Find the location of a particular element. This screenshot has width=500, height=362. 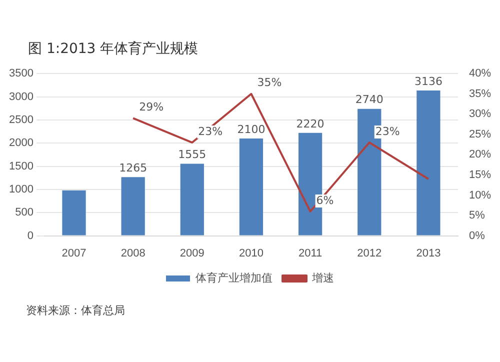

y2-tick-label: 0% is located at coordinates (477, 236).